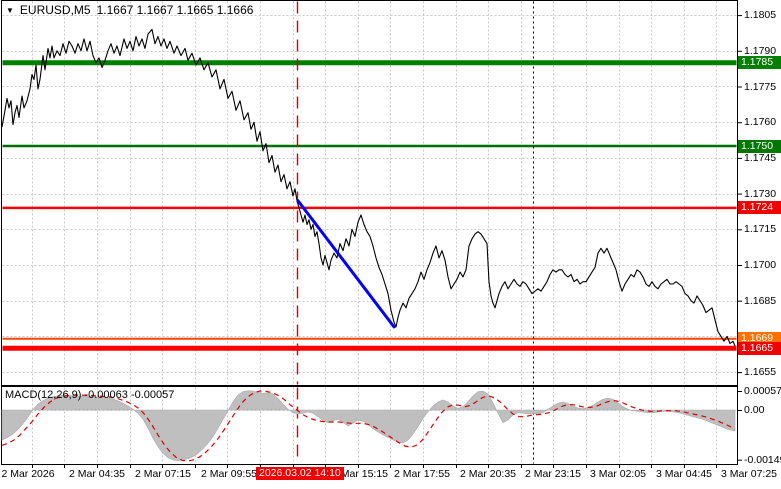 This screenshot has width=781, height=489. I want to click on macd-histogram, so click(368, 426).